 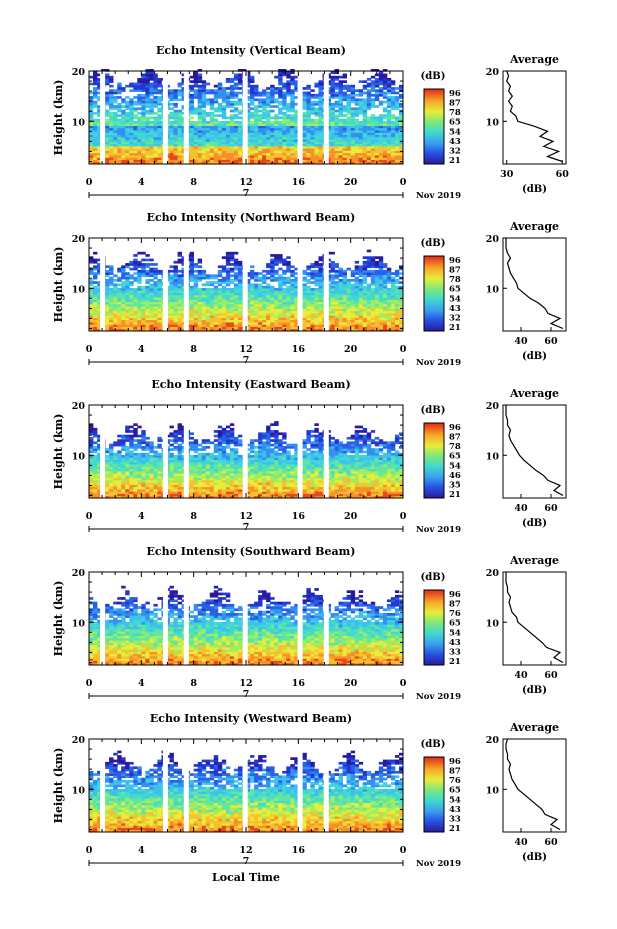 I want to click on x-tick-label: 4, so click(x=141, y=182).